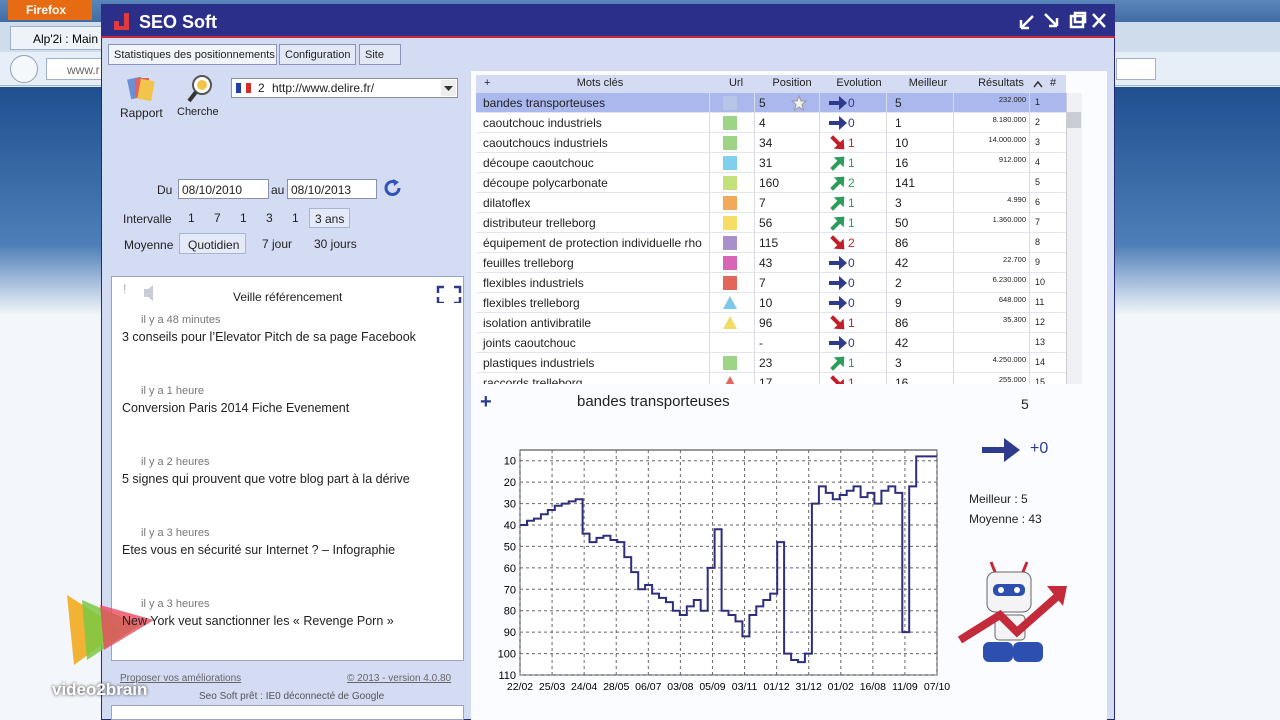 Image resolution: width=1280 pixels, height=720 pixels. What do you see at coordinates (141, 89) in the screenshot?
I see `rapport-icon` at bounding box center [141, 89].